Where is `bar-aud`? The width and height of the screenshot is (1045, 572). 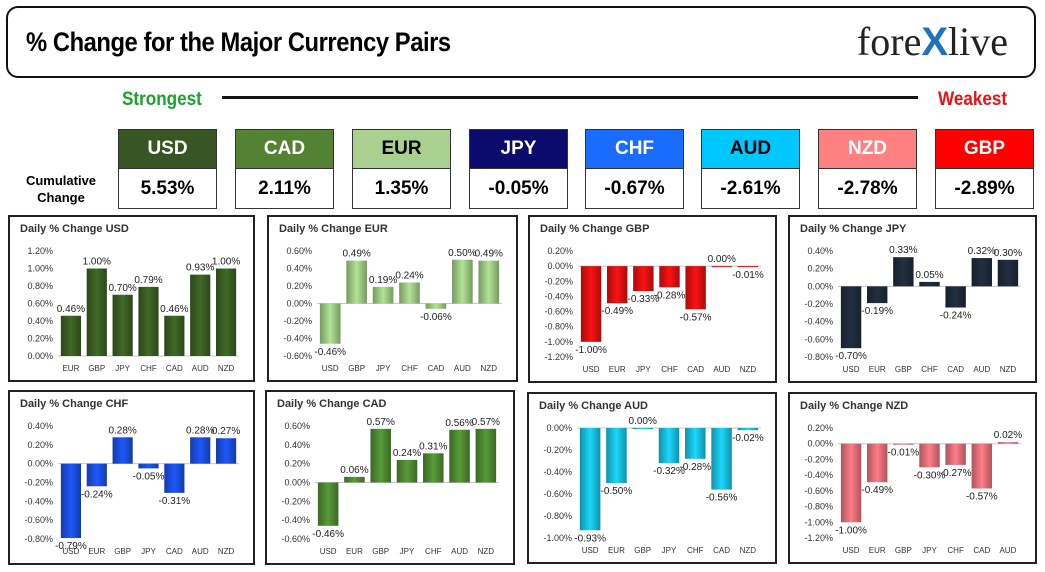 bar-aud is located at coordinates (459, 456).